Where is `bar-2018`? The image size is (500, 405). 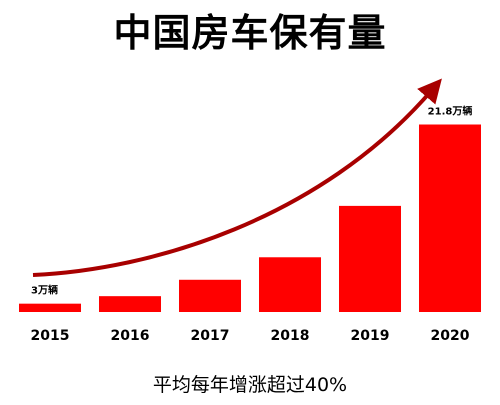
bar-2018 is located at coordinates (290, 284).